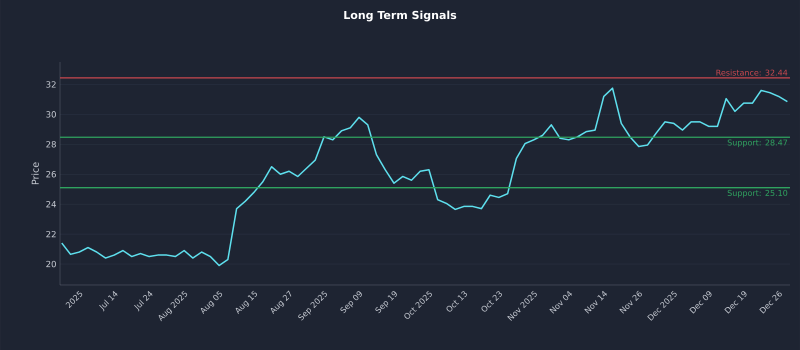  I want to click on x-tick-label: Aug 05, so click(211, 302).